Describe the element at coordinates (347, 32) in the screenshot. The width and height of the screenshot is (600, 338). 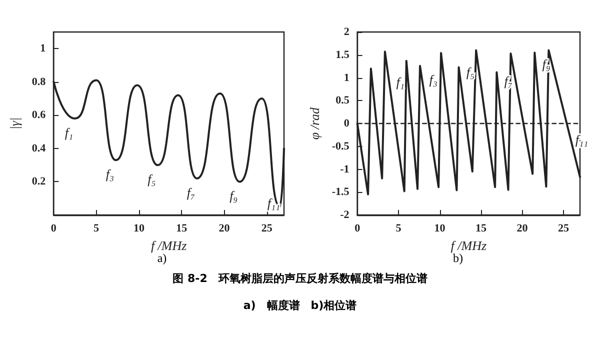
I see `y-tick-label: 2` at that location.